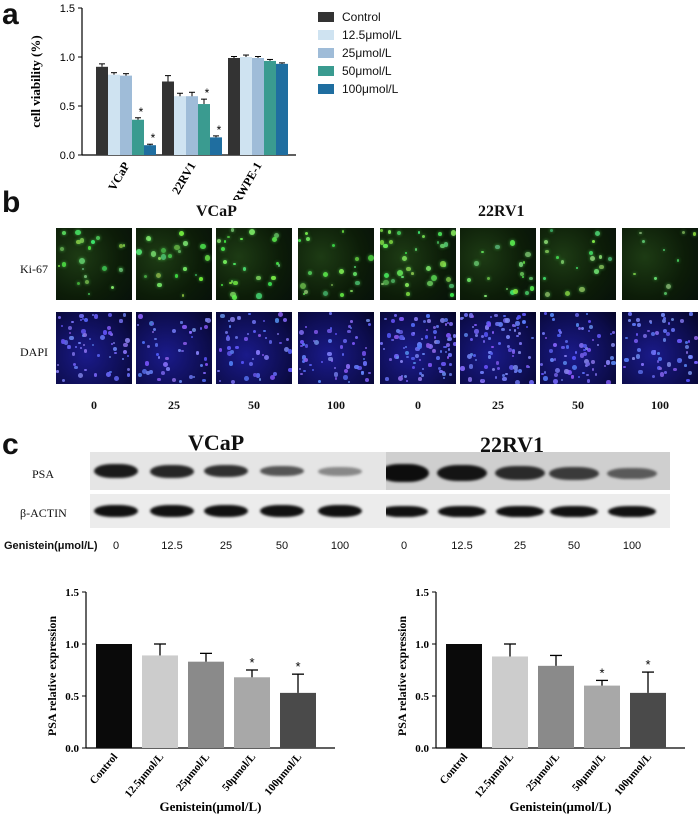 Image resolution: width=700 pixels, height=833 pixels. I want to click on dose-label: 25, so click(498, 405).